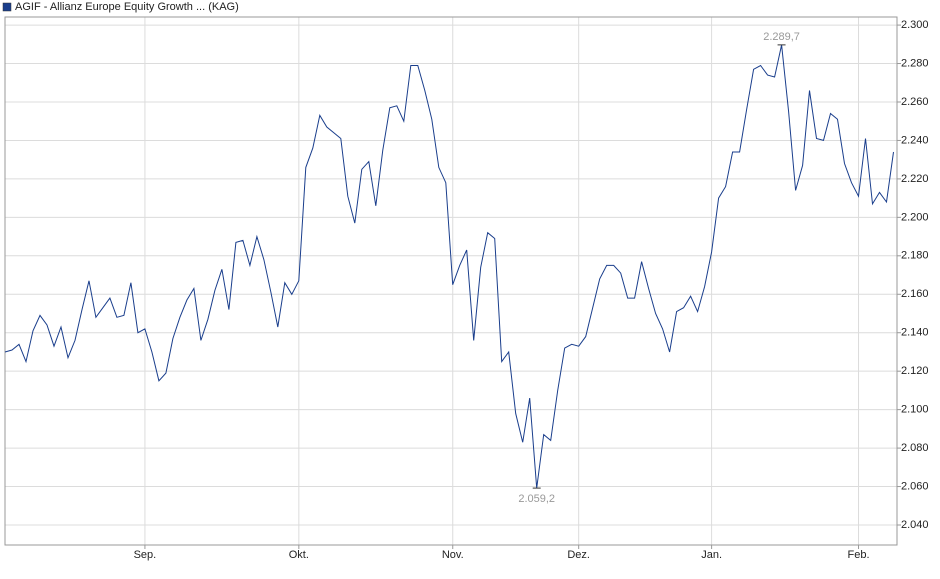 The width and height of the screenshot is (940, 579). What do you see at coordinates (578, 555) in the screenshot?
I see `x-tick-label: Dez.` at bounding box center [578, 555].